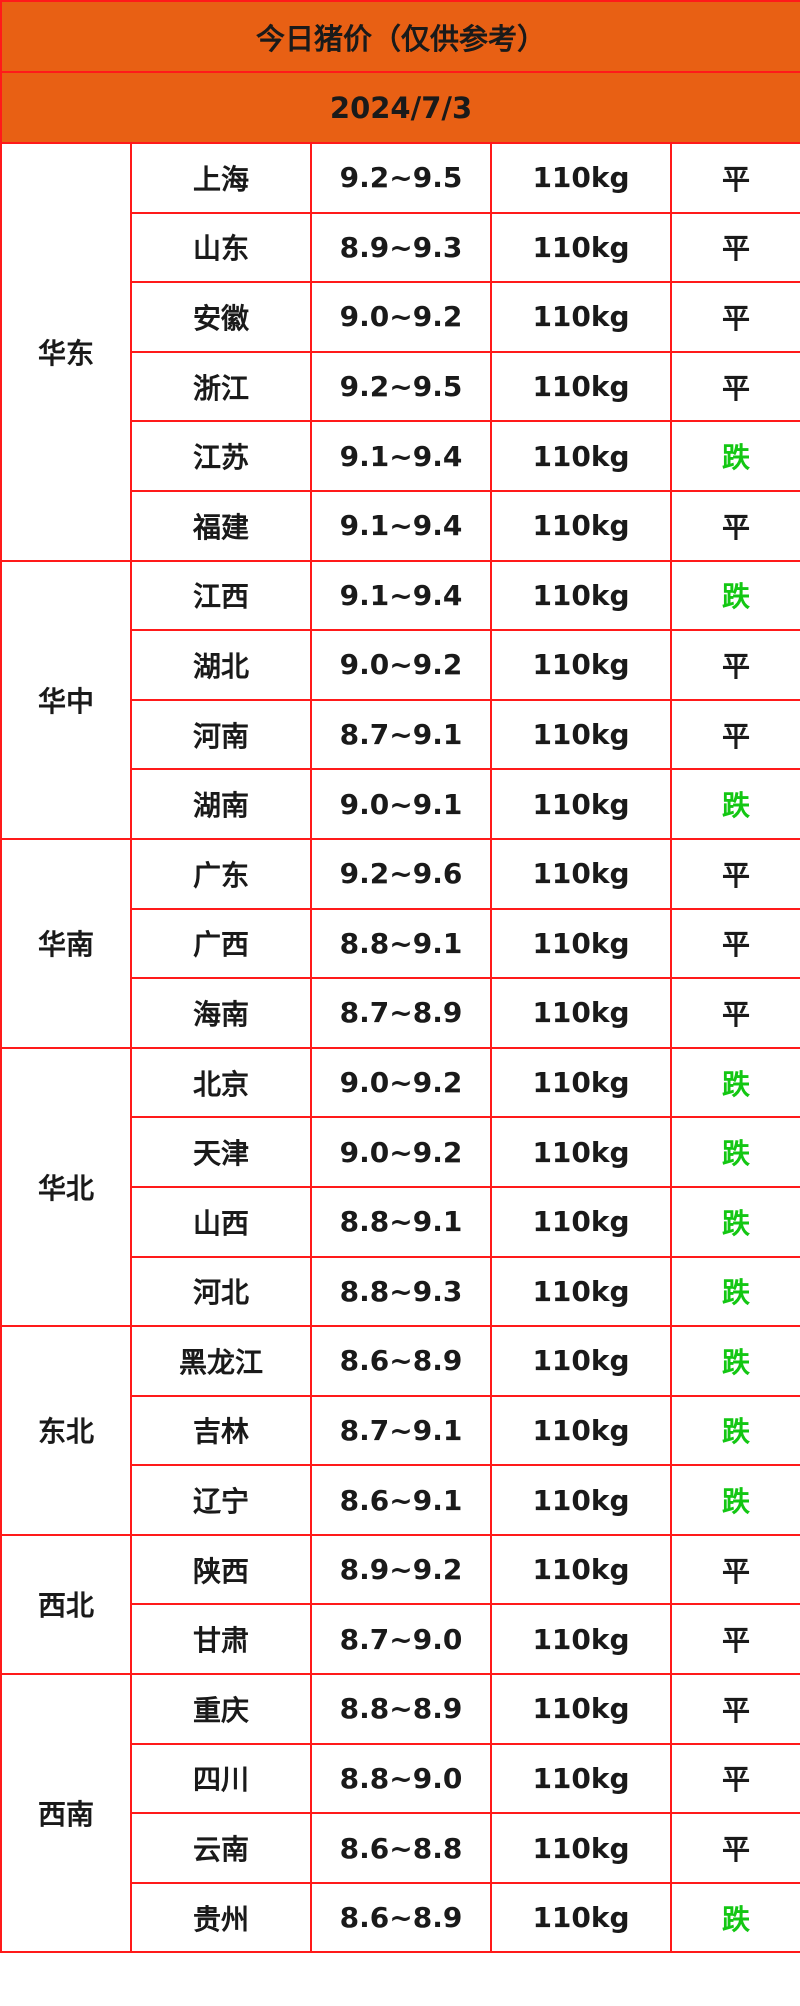 The image size is (800, 2006). What do you see at coordinates (400, 525) in the screenshot?
I see `table-row: 福建 9.1~9.4 110kg 平` at bounding box center [400, 525].